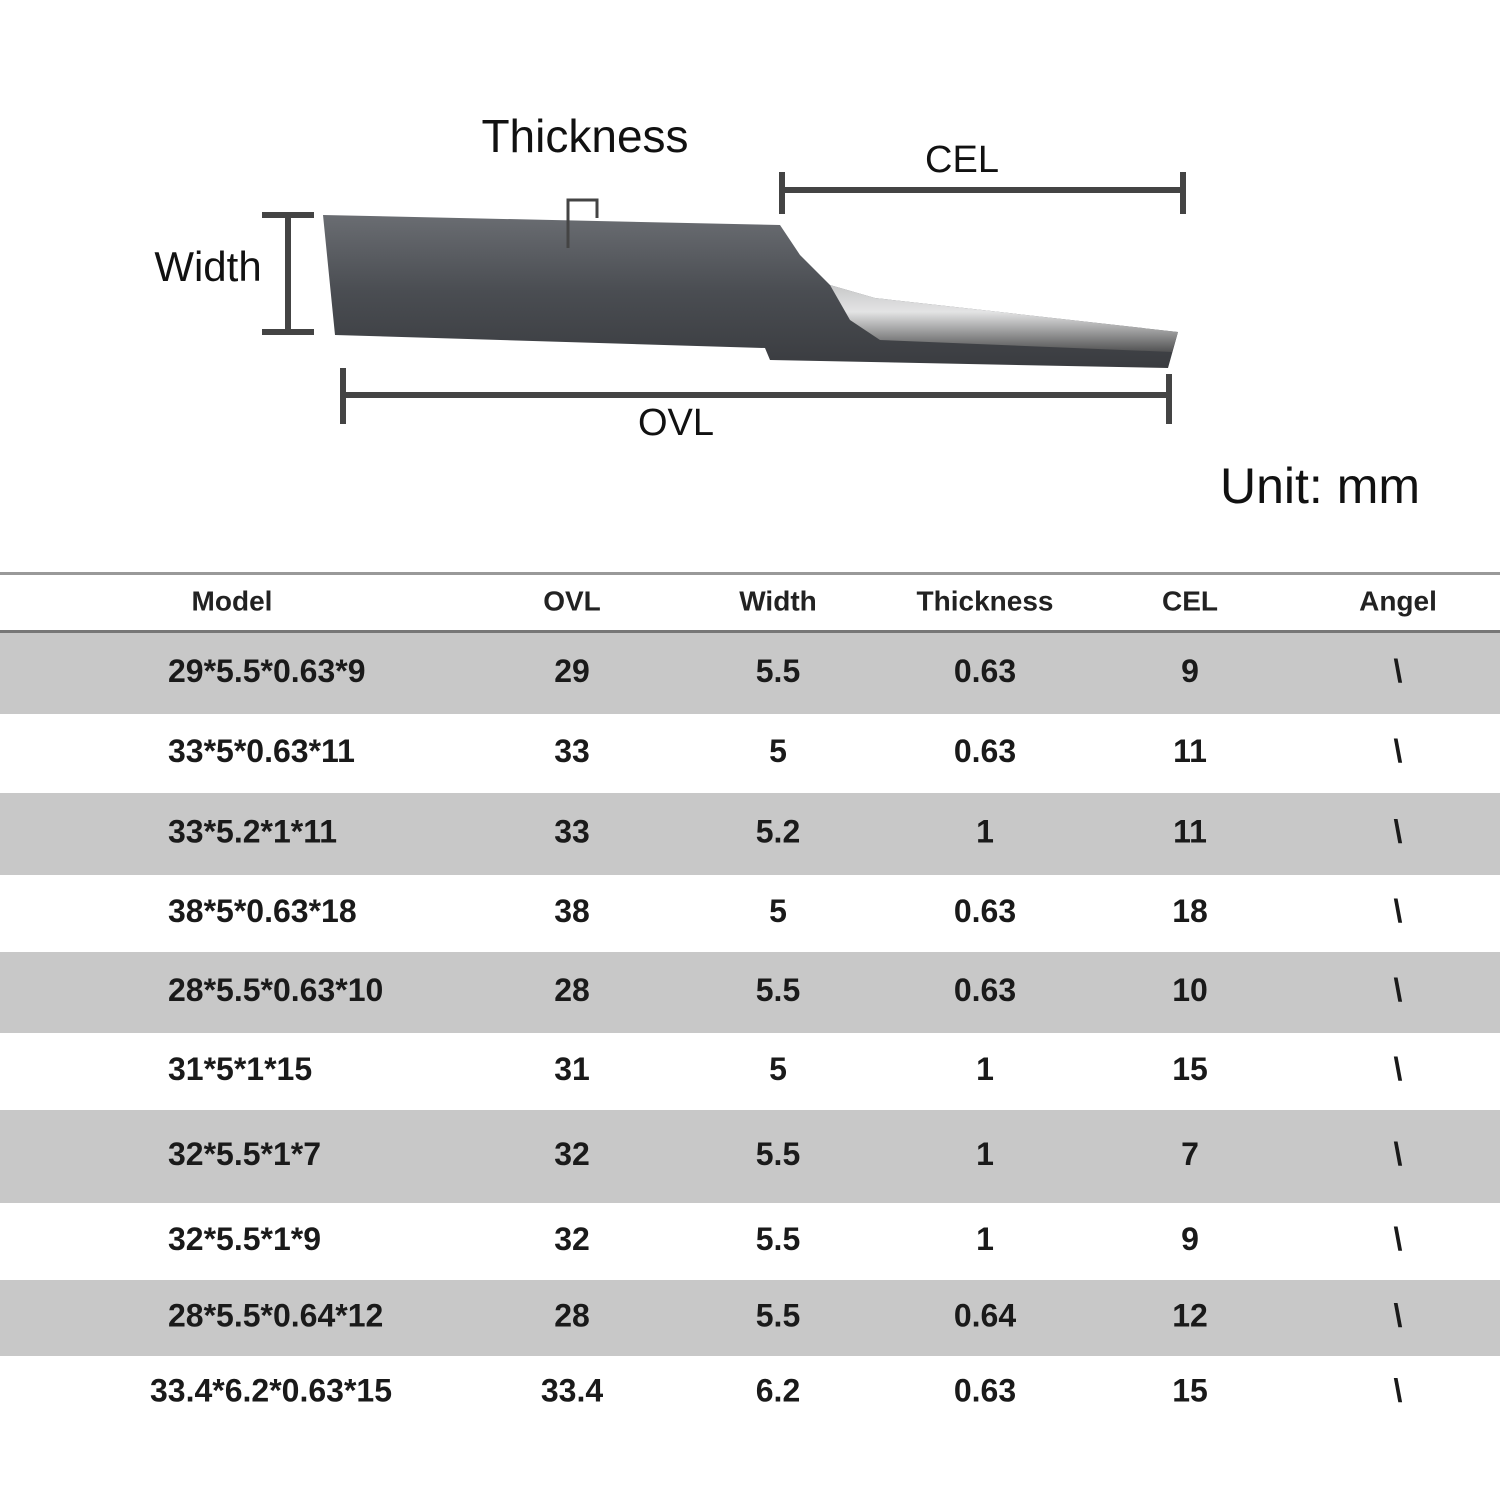 This screenshot has height=1500, width=1500. What do you see at coordinates (982, 193) in the screenshot?
I see `cel-dimension` at bounding box center [982, 193].